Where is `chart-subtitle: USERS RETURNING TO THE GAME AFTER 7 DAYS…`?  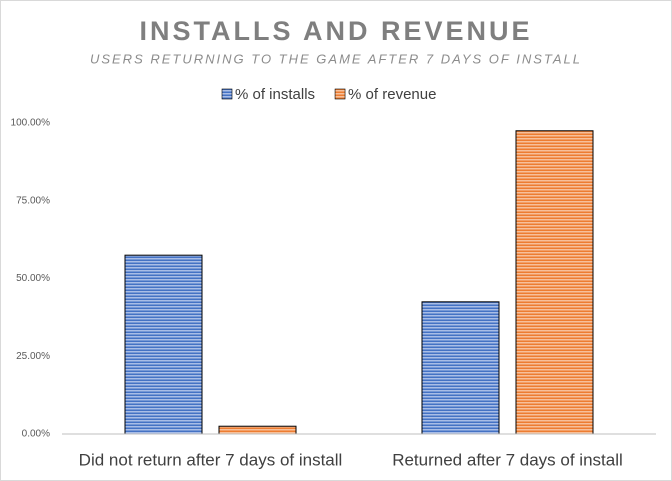
chart-subtitle: USERS RETURNING TO THE GAME AFTER 7 DAYS… is located at coordinates (336, 58).